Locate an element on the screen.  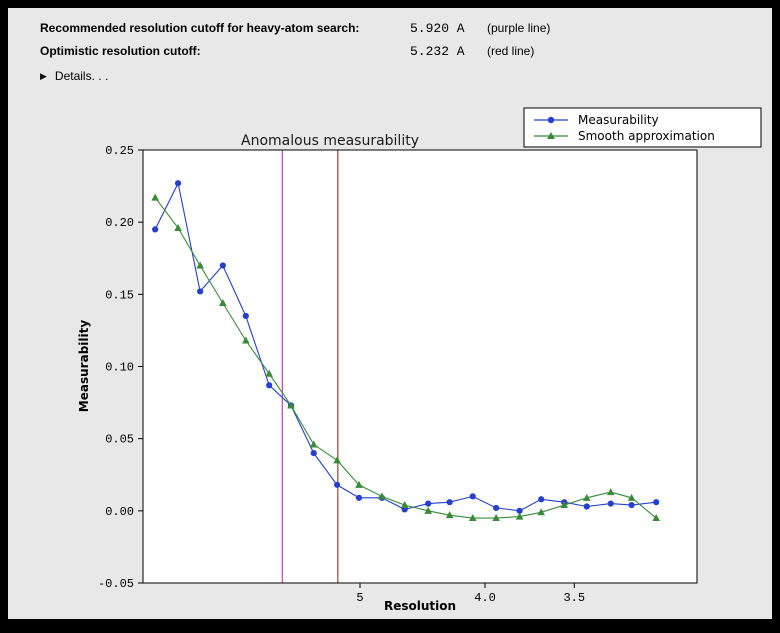
y-tick-label: 0.00 is located at coordinates (119, 512).